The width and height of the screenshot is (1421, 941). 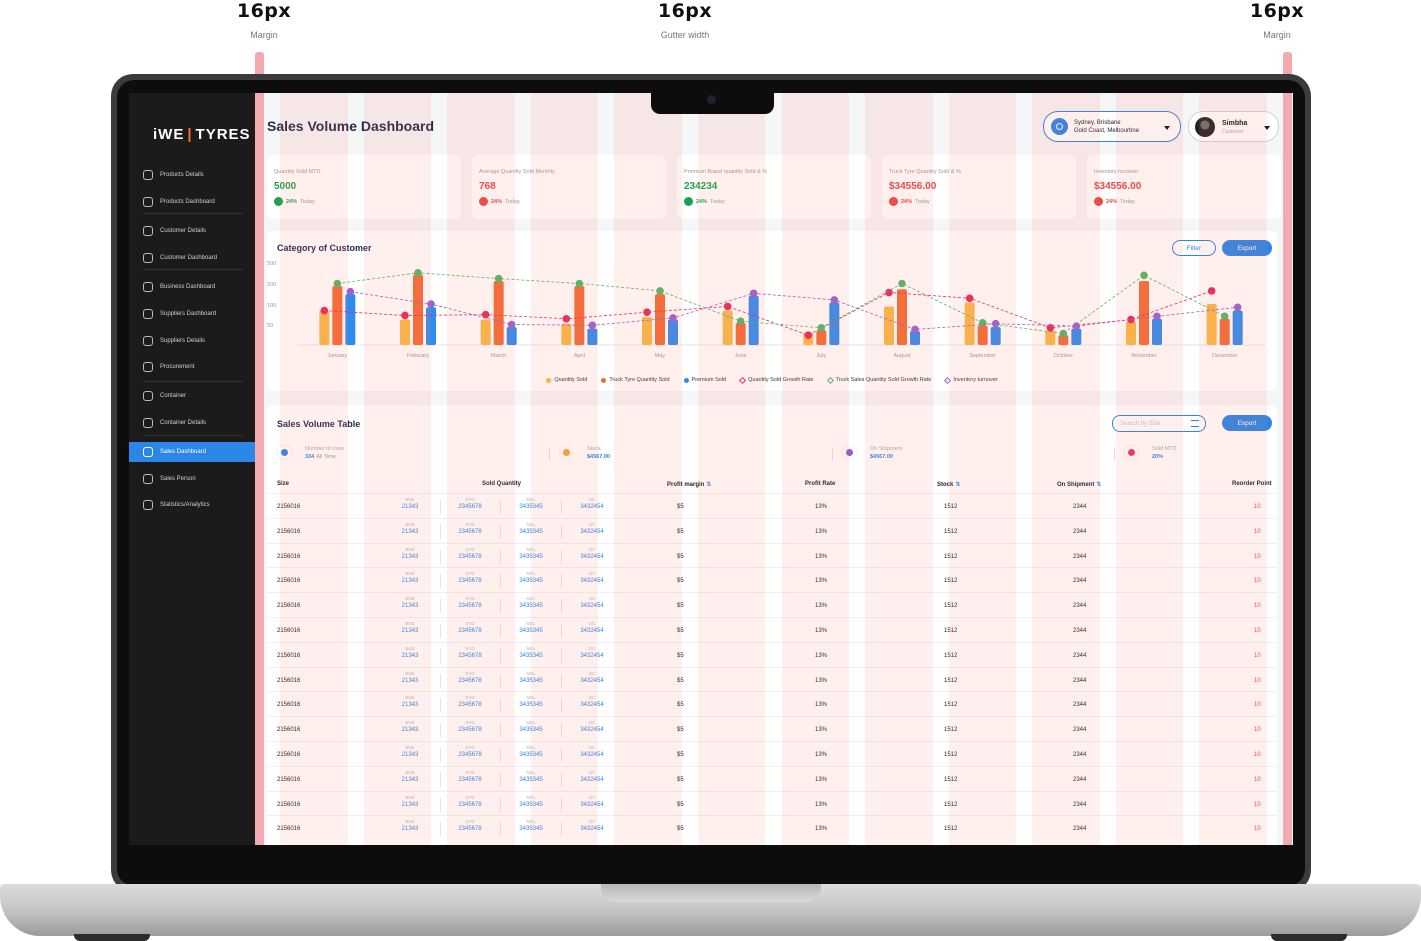 I want to click on search-input: Search by Size, so click(x=1159, y=423).